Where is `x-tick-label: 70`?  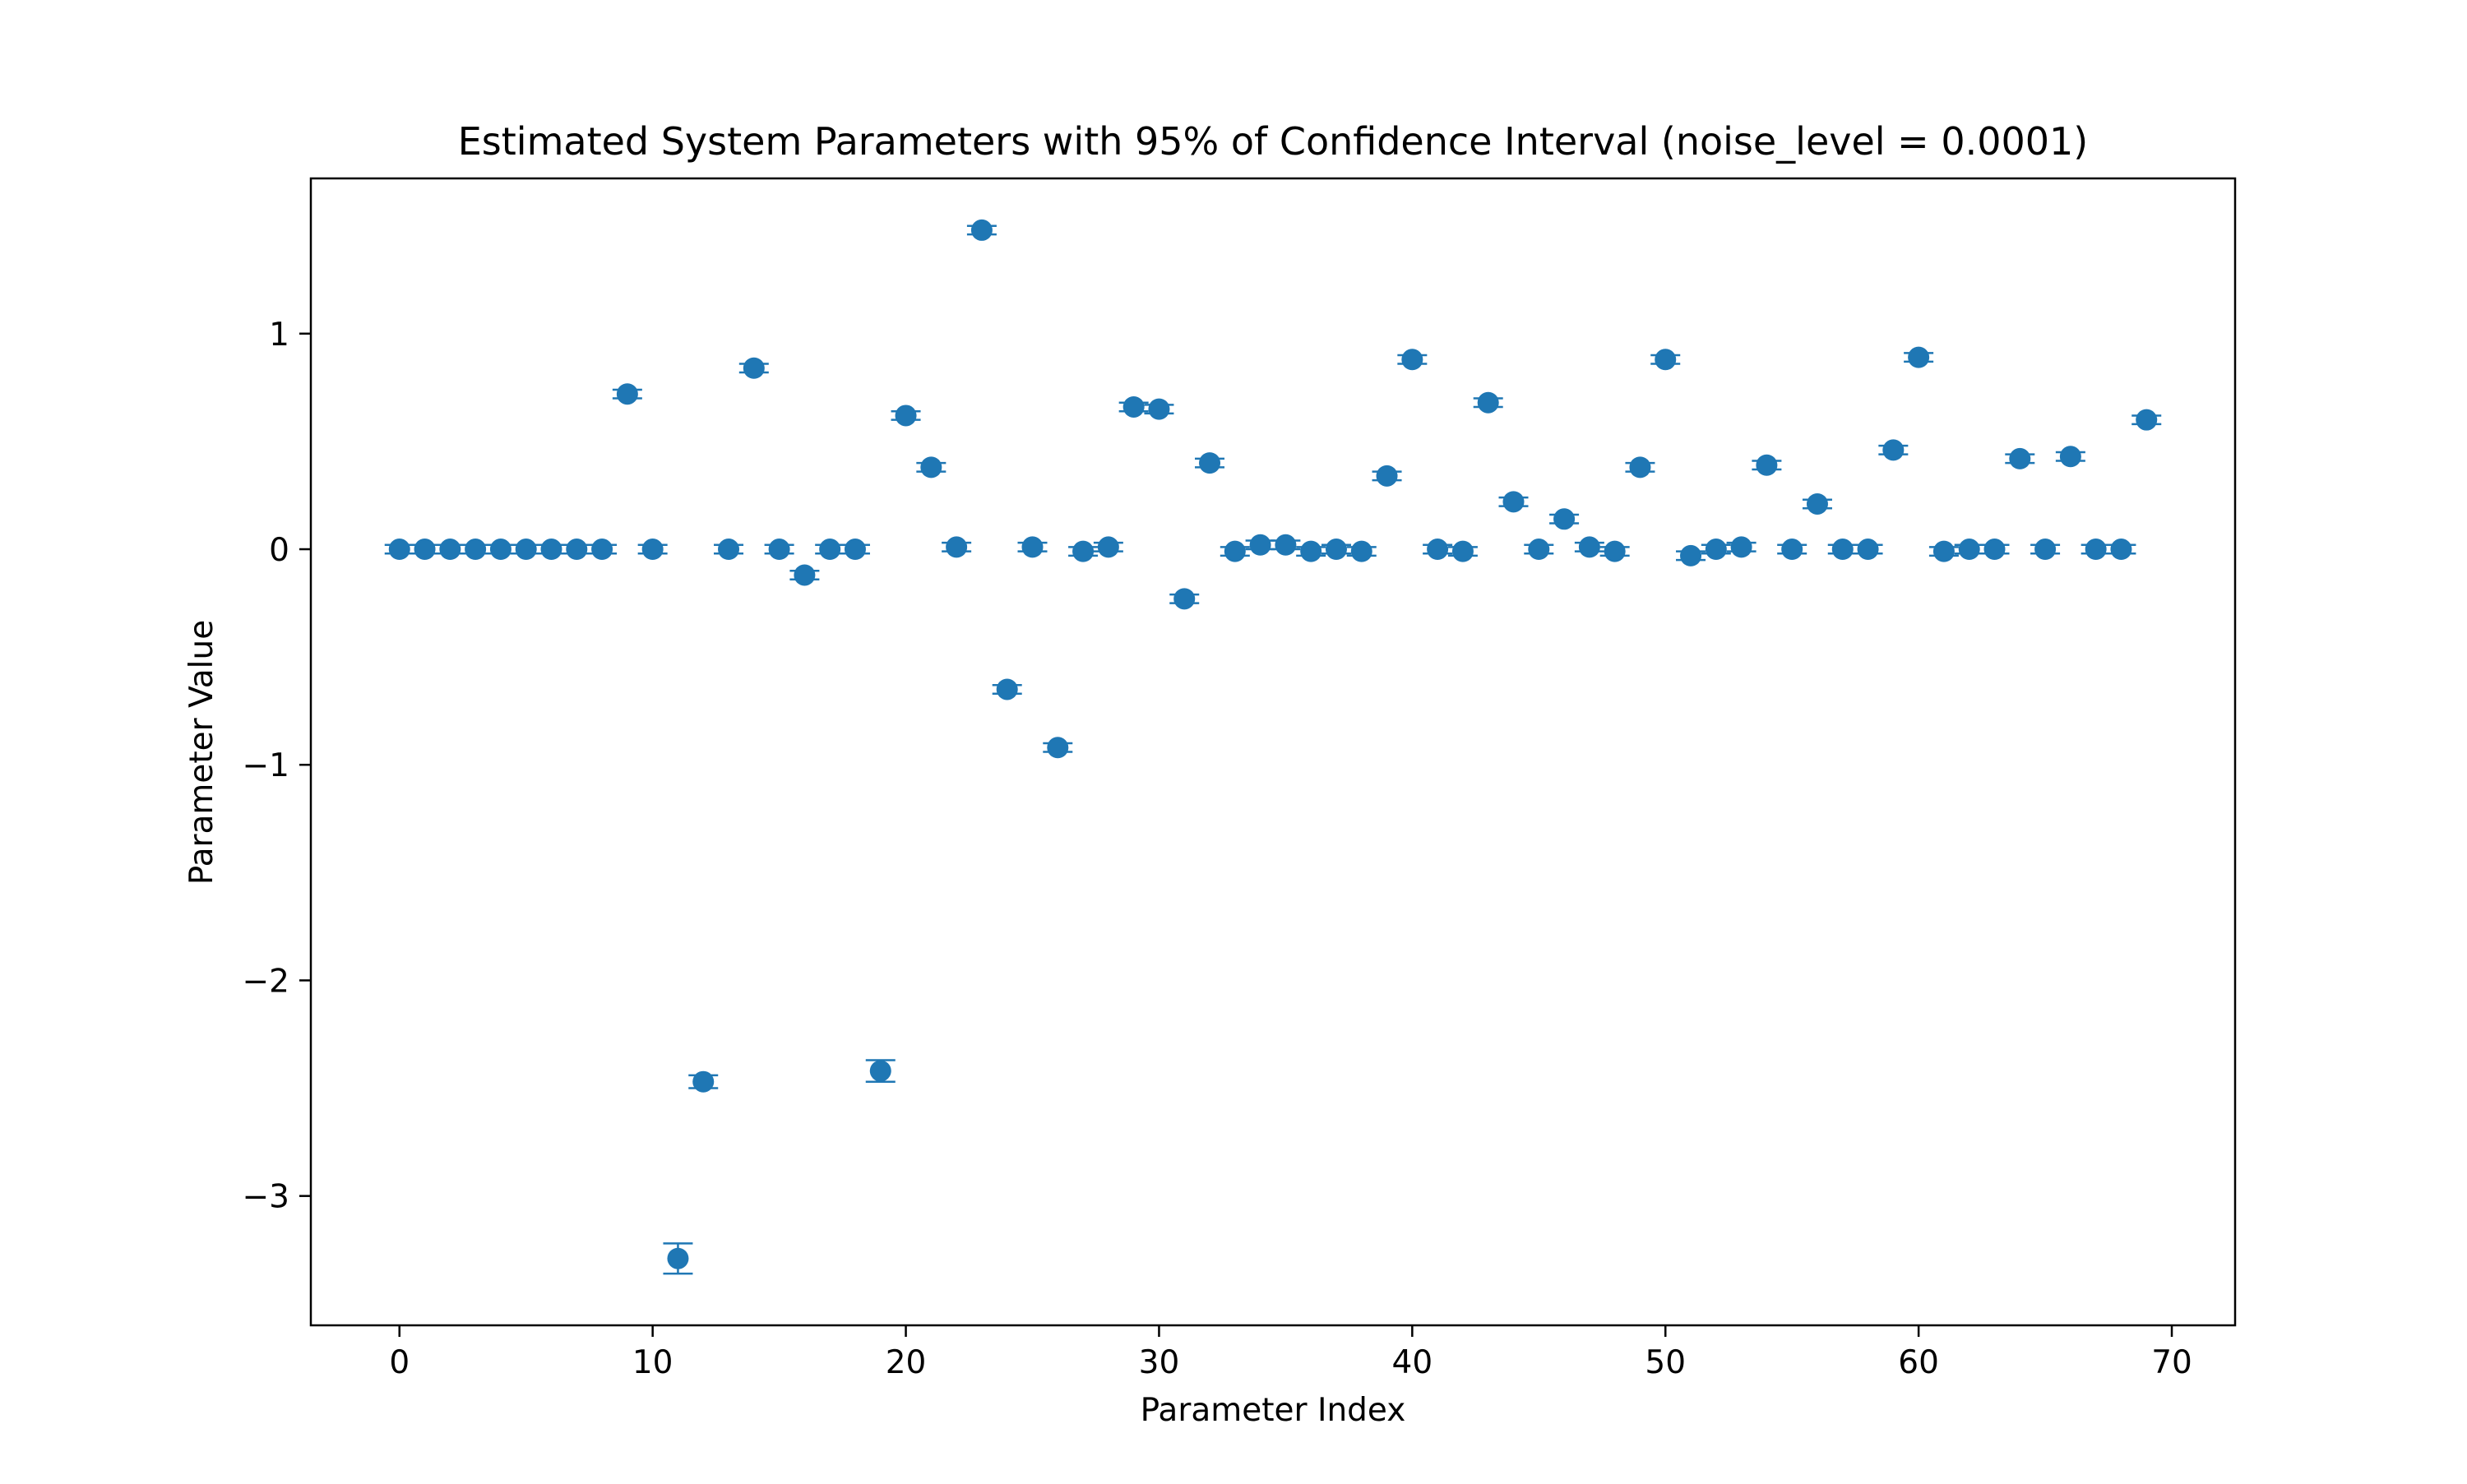 x-tick-label: 70 is located at coordinates (2171, 1363).